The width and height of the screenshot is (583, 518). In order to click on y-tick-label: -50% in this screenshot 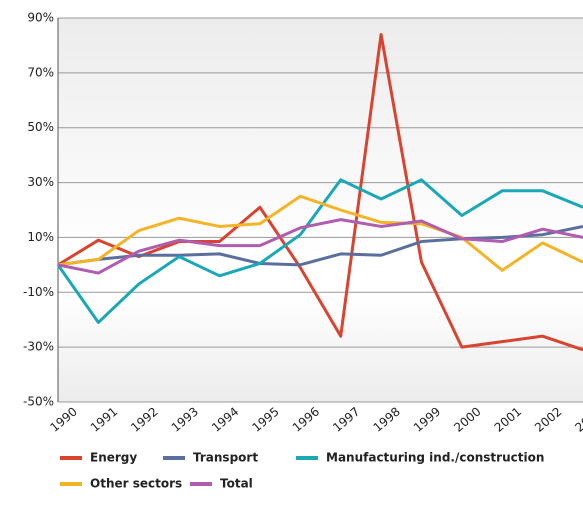, I will do `click(38, 402)`.